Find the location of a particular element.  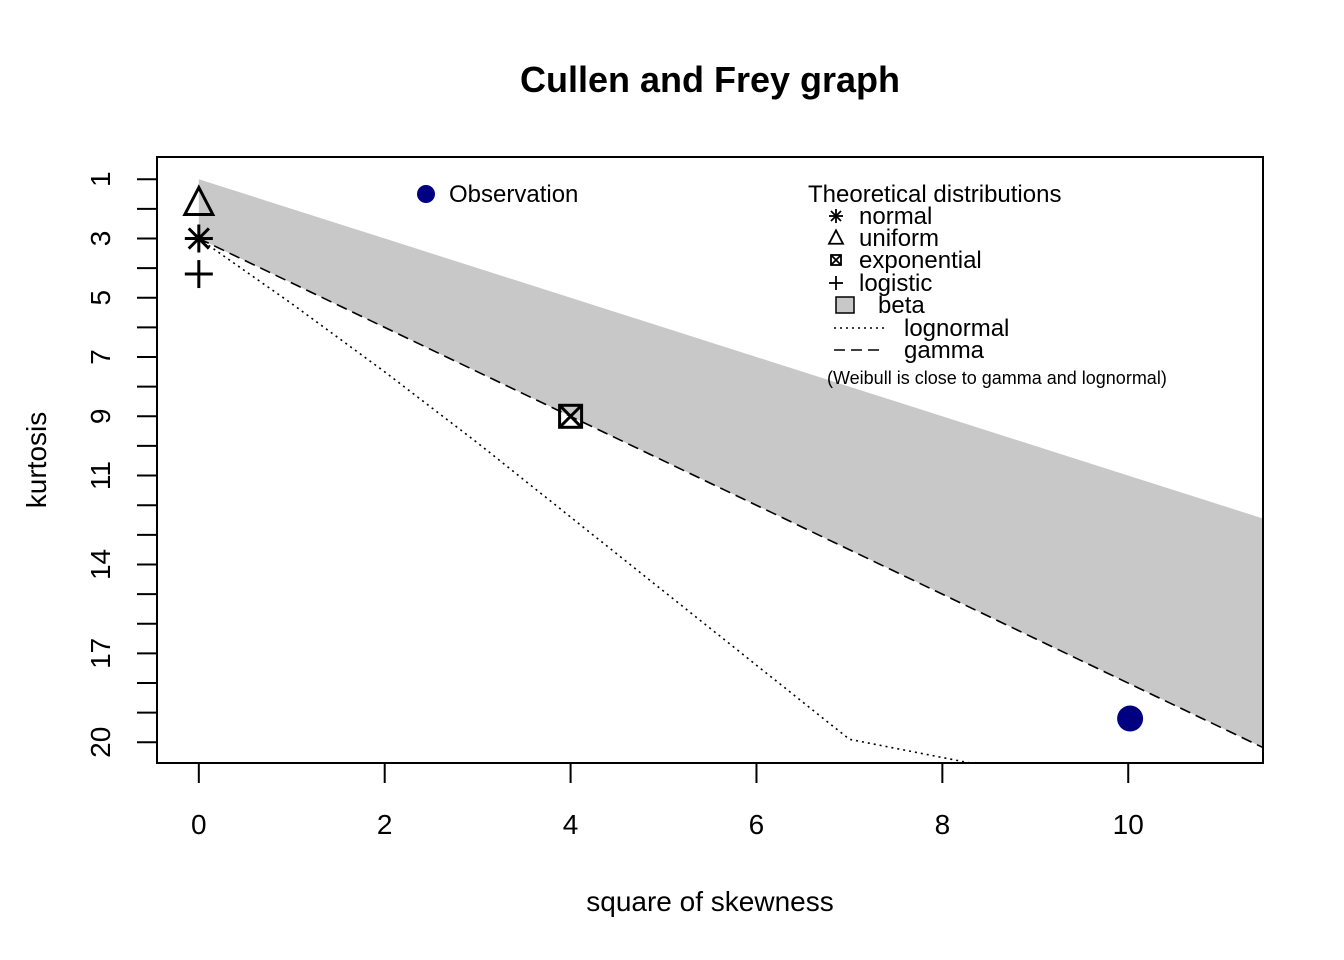

legend-entry-normal-symbol-stroke is located at coordinates (836, 216).